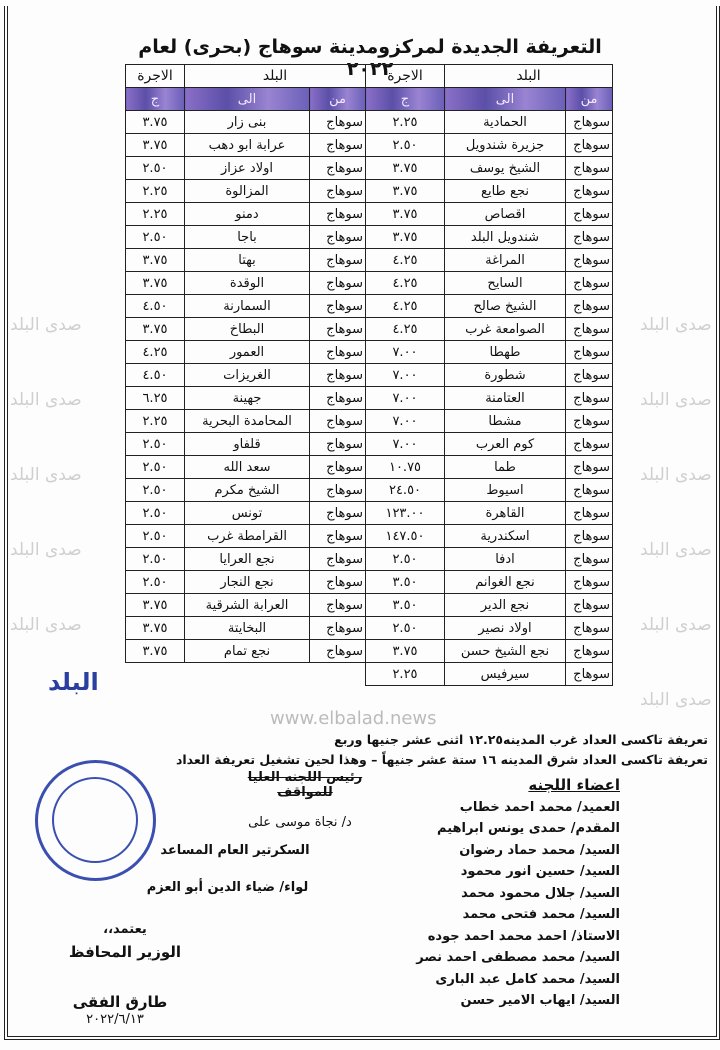  I want to click on cell-to: شندويل البلد, so click(505, 237).